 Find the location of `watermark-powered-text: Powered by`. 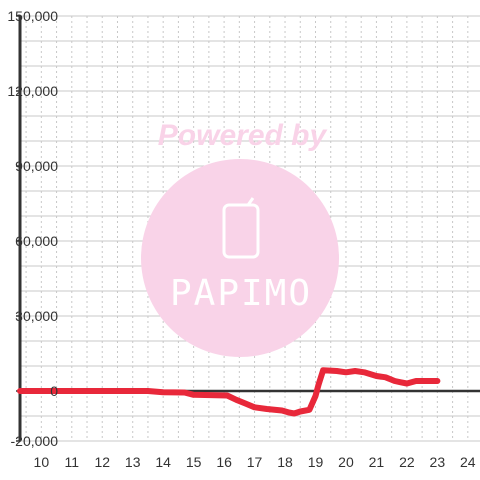

watermark-powered-text: Powered by is located at coordinates (243, 135).